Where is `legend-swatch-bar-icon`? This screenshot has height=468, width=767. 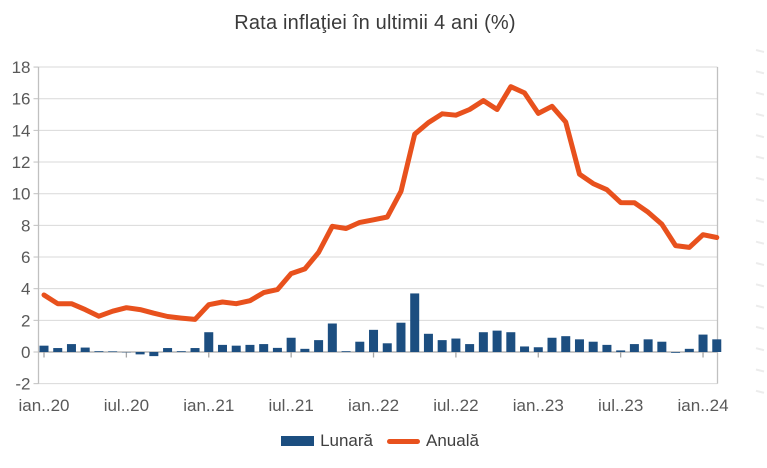 legend-swatch-bar-icon is located at coordinates (298, 441).